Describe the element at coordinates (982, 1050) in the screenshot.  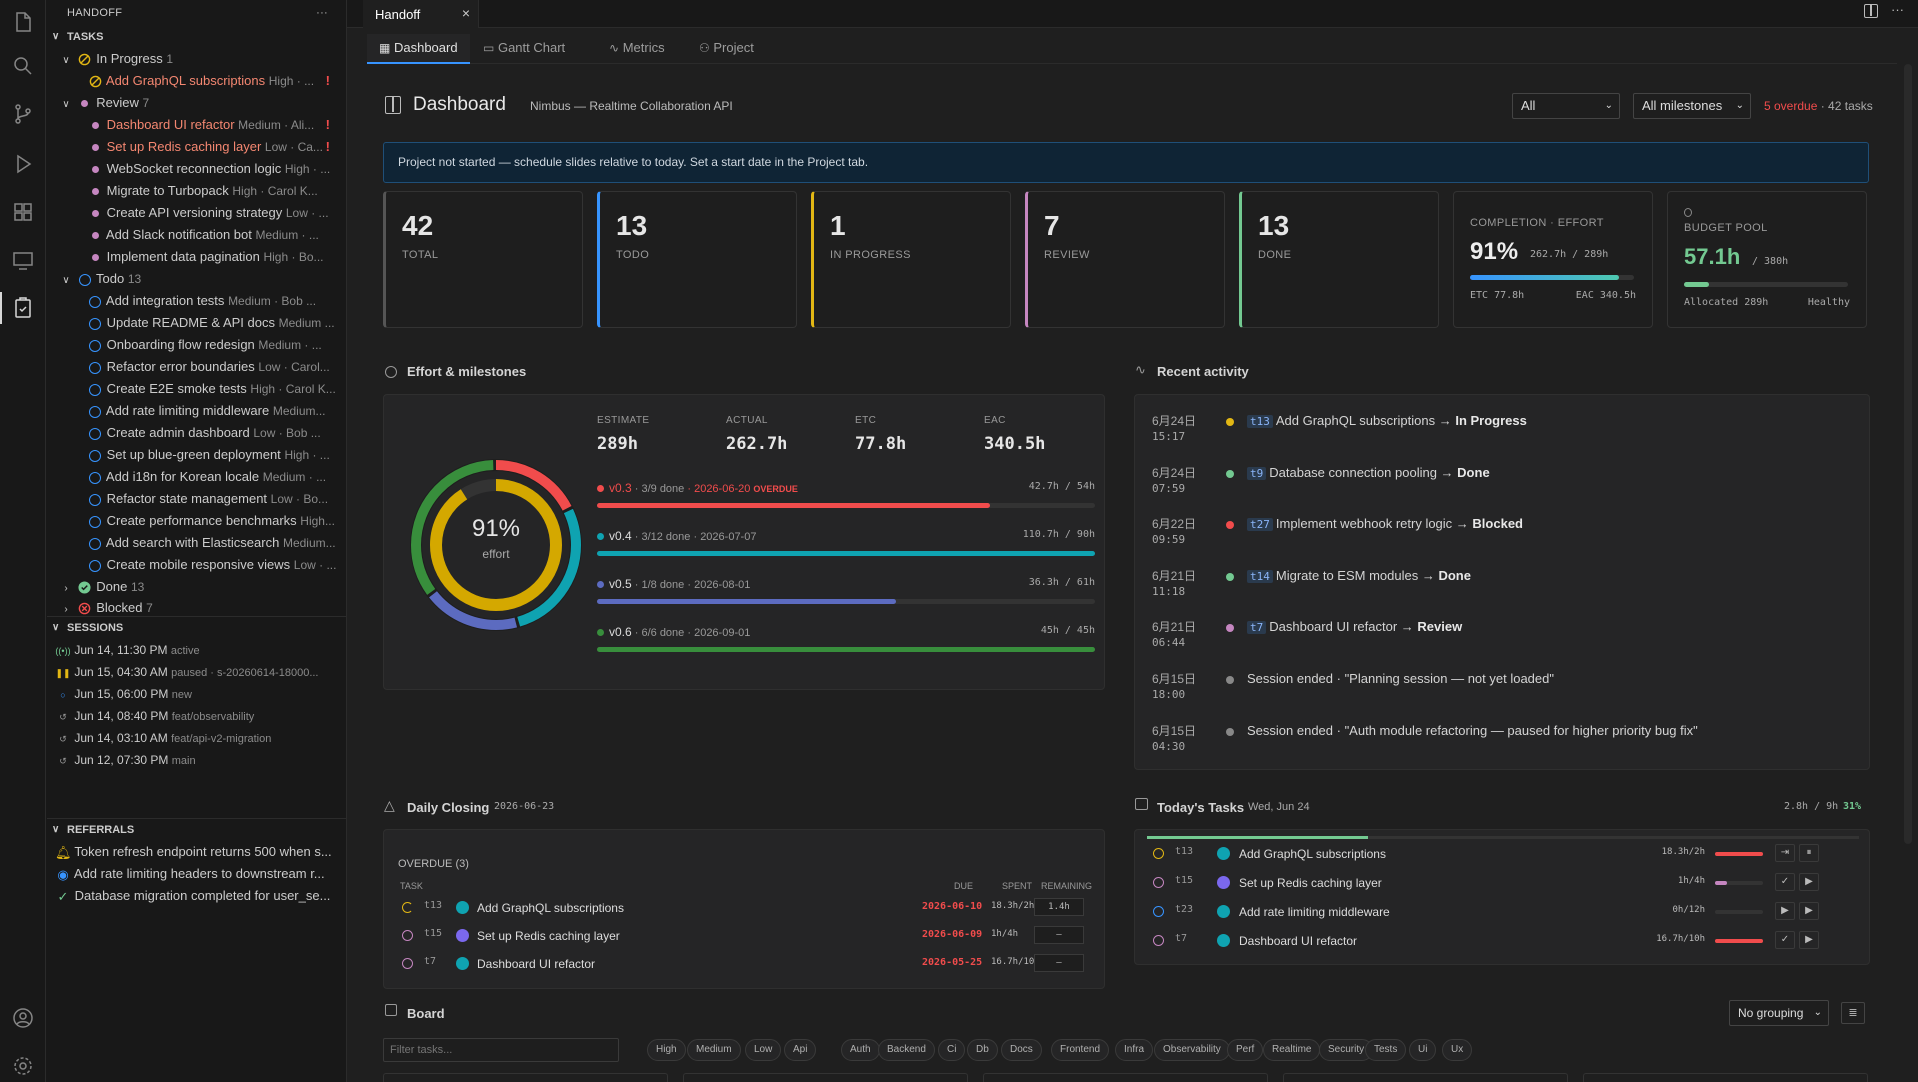
I see `filter-chip: Db` at that location.